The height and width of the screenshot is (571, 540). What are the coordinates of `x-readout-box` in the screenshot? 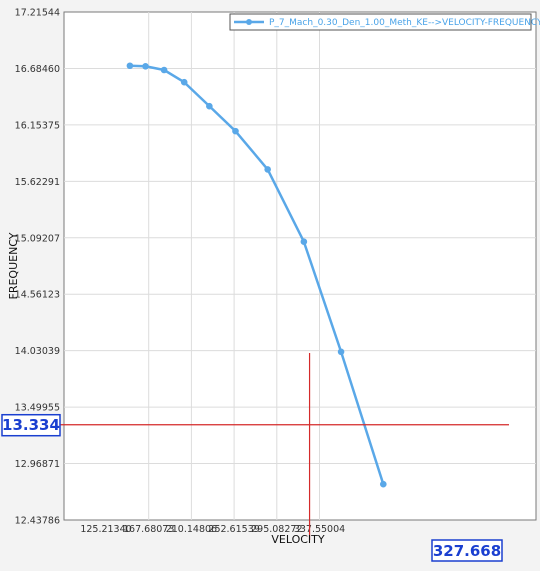 It's located at (467, 550).